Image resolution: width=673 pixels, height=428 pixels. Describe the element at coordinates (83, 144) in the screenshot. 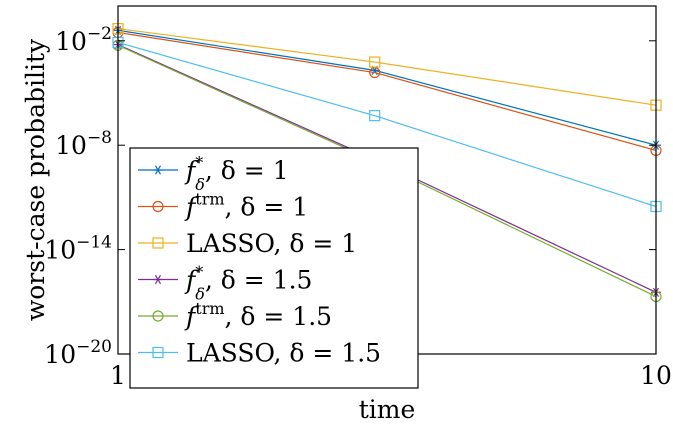

I see `y-tick-label-2: 10⁻⁸` at that location.